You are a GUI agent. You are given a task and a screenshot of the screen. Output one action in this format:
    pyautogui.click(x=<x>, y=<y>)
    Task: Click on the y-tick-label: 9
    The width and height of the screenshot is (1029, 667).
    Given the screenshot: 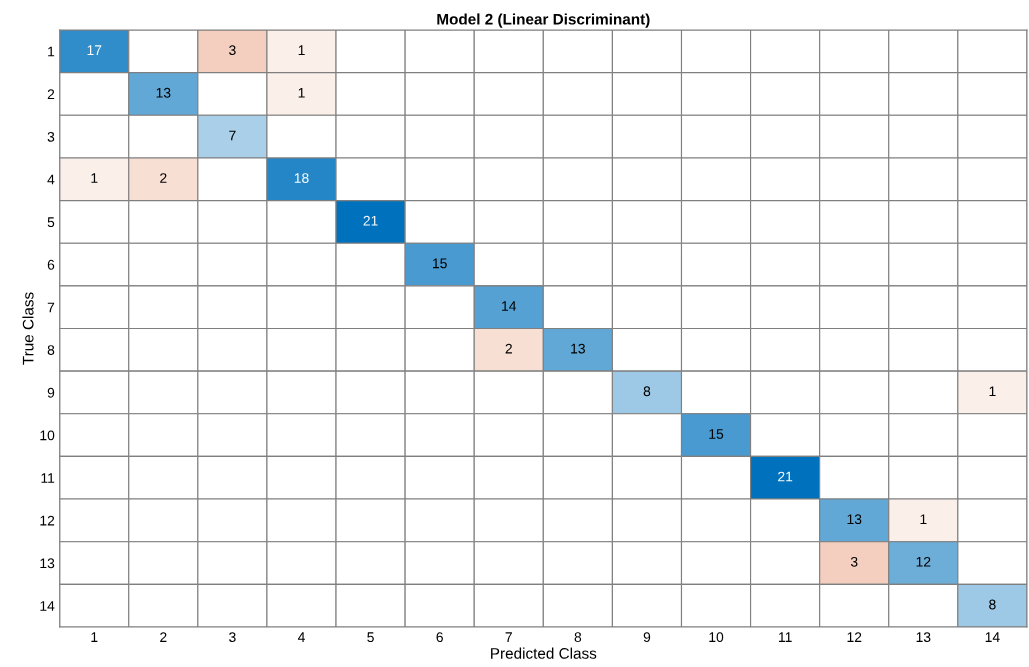 What is the action you would take?
    pyautogui.click(x=51, y=392)
    